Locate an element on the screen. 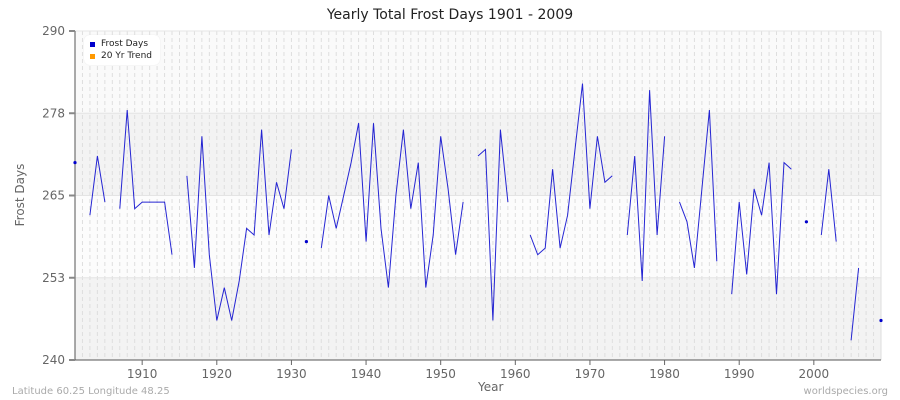 This screenshot has width=900, height=400. legend-item-frost-days: Frost Days is located at coordinates (121, 44).